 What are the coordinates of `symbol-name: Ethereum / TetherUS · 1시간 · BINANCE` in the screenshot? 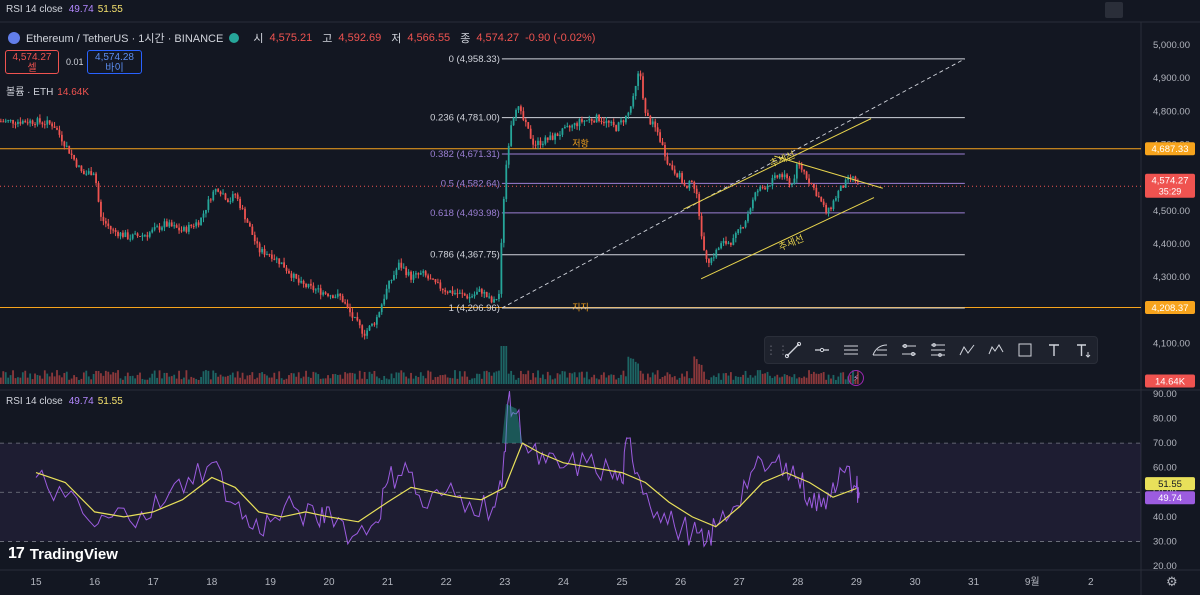 It's located at (125, 39).